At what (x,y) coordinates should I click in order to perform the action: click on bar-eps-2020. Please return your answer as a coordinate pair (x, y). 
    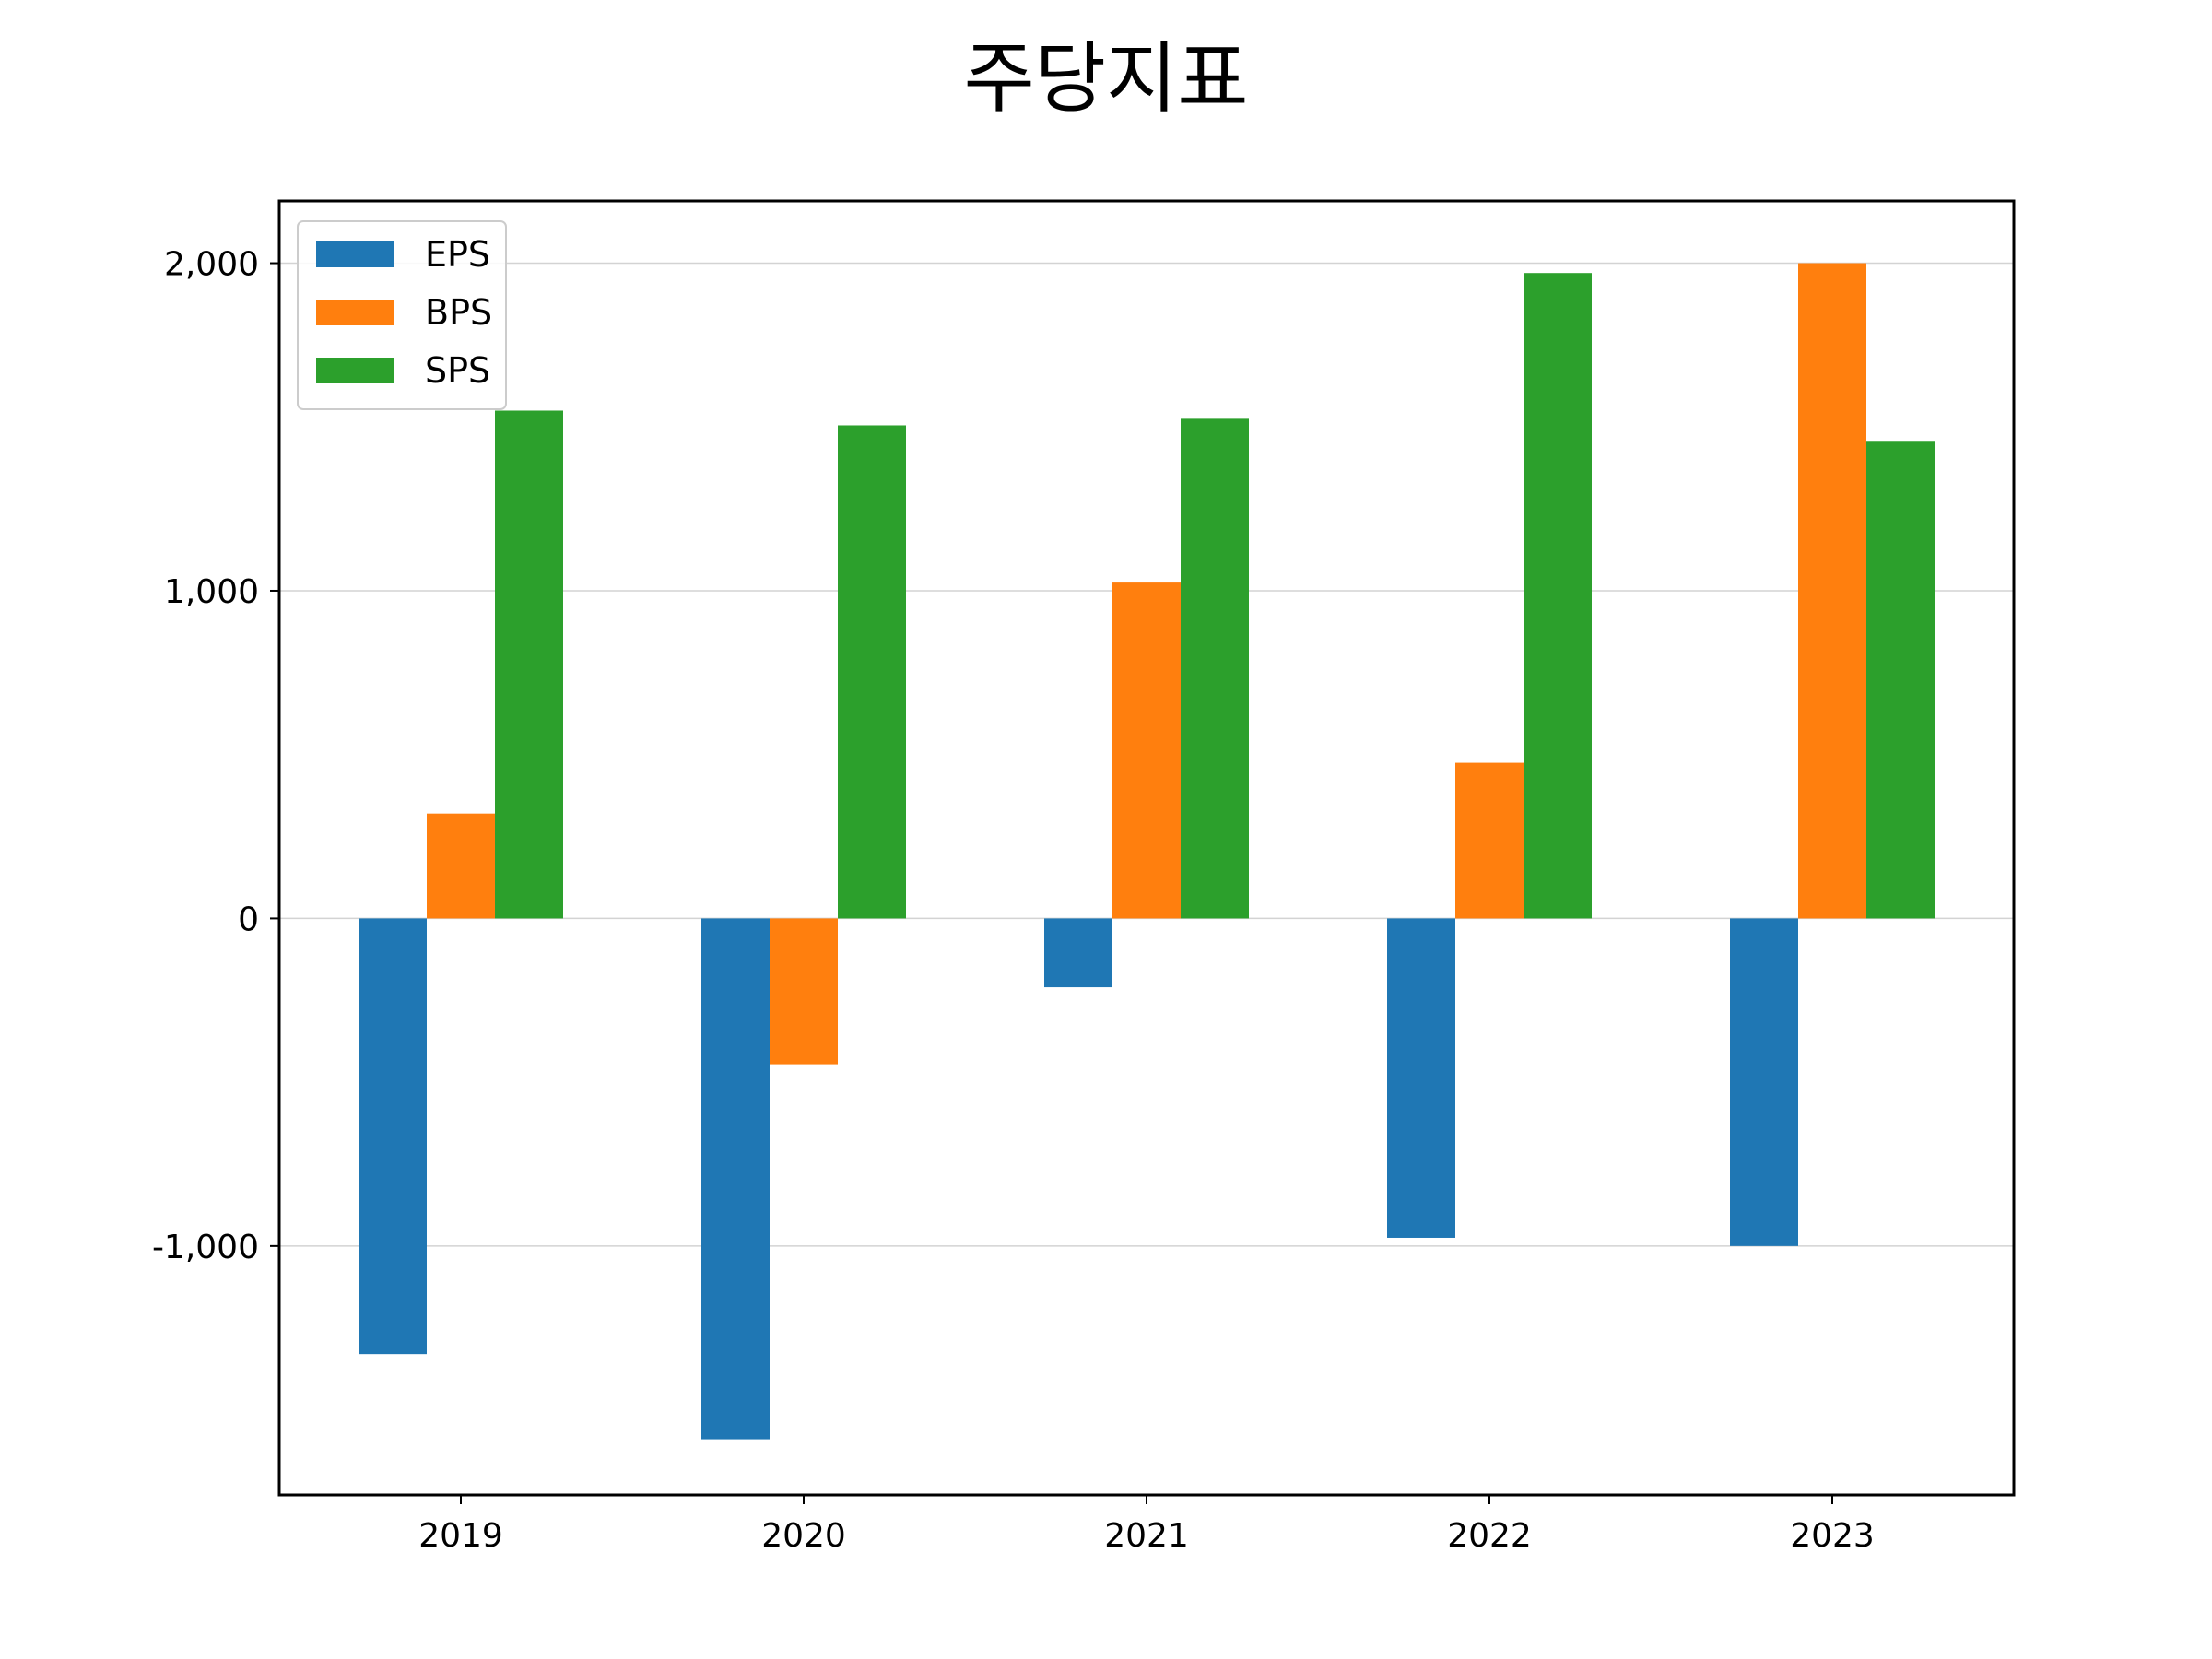
    Looking at the image, I should click on (735, 1179).